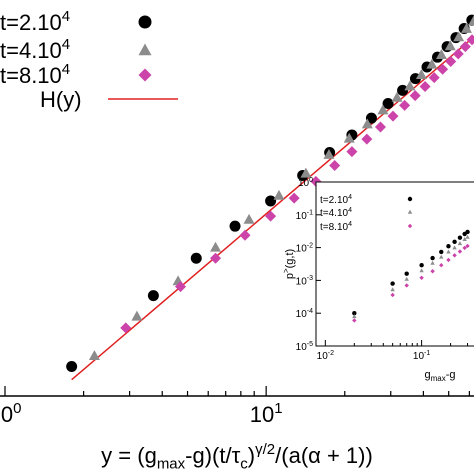 This screenshot has height=474, width=474. What do you see at coordinates (288, 264) in the screenshot?
I see `inset-y-axis-label: p>(g,t)` at bounding box center [288, 264].